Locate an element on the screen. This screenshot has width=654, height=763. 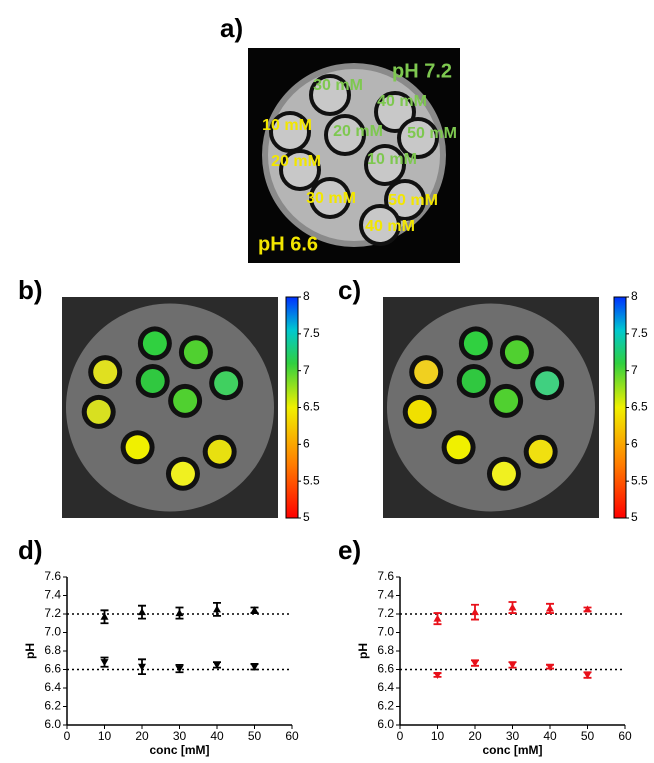
image-annotation: 30 mM is located at coordinates (331, 198).